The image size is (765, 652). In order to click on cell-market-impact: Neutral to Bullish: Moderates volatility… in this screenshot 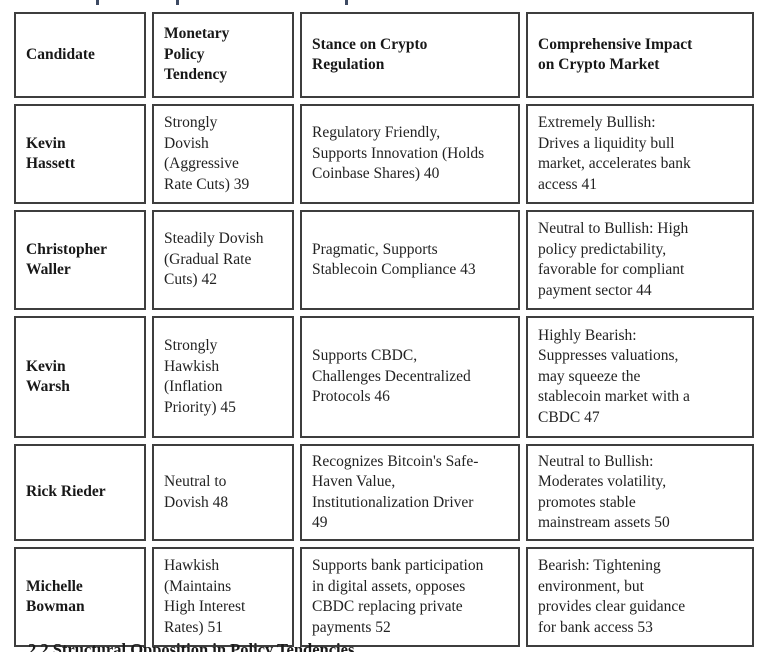, I will do `click(640, 492)`.